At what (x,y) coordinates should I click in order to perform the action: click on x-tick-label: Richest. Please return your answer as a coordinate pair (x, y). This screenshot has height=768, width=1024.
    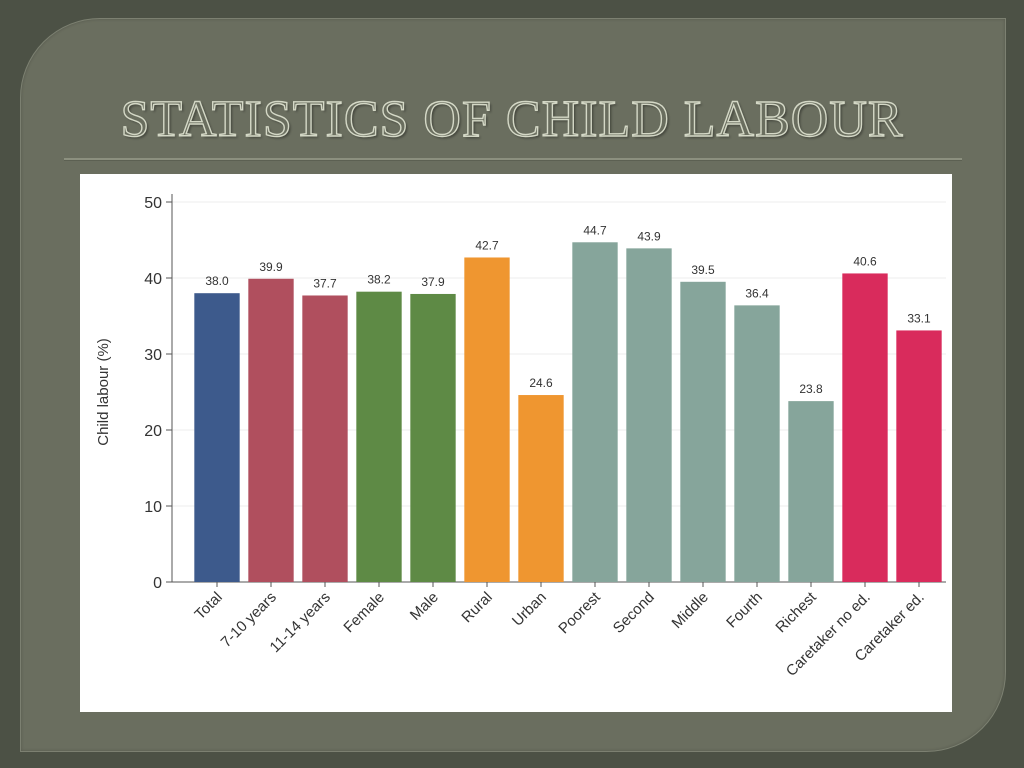
    Looking at the image, I should click on (796, 612).